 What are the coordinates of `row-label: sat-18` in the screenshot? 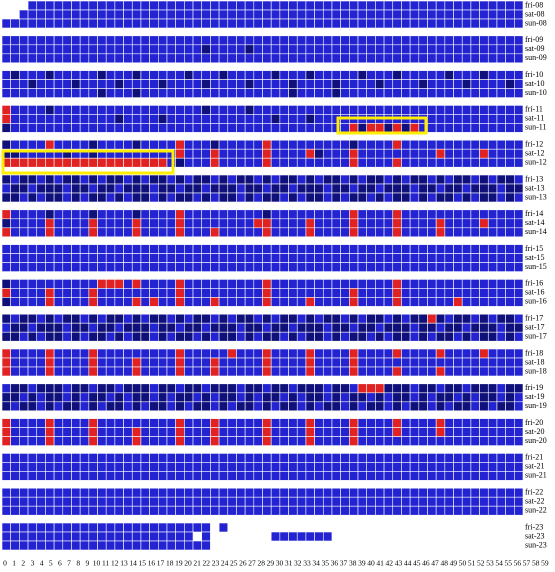 It's located at (535, 361).